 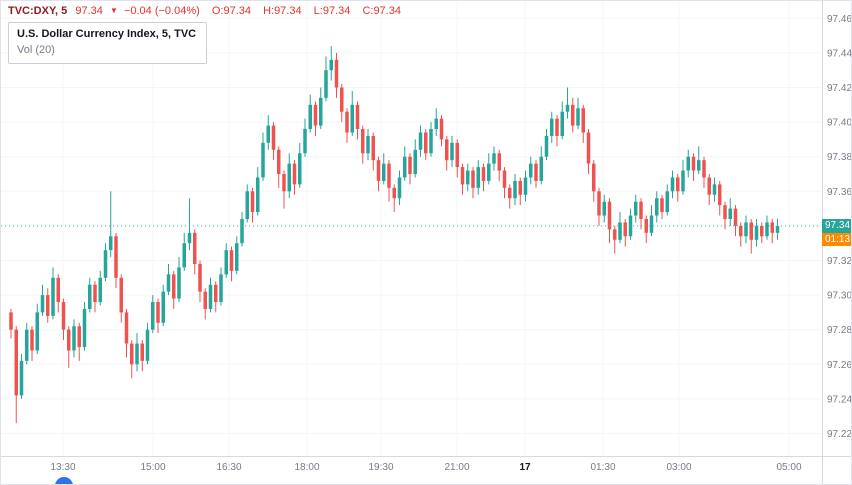 I want to click on price-tick-label: 97.44, so click(x=839, y=53).